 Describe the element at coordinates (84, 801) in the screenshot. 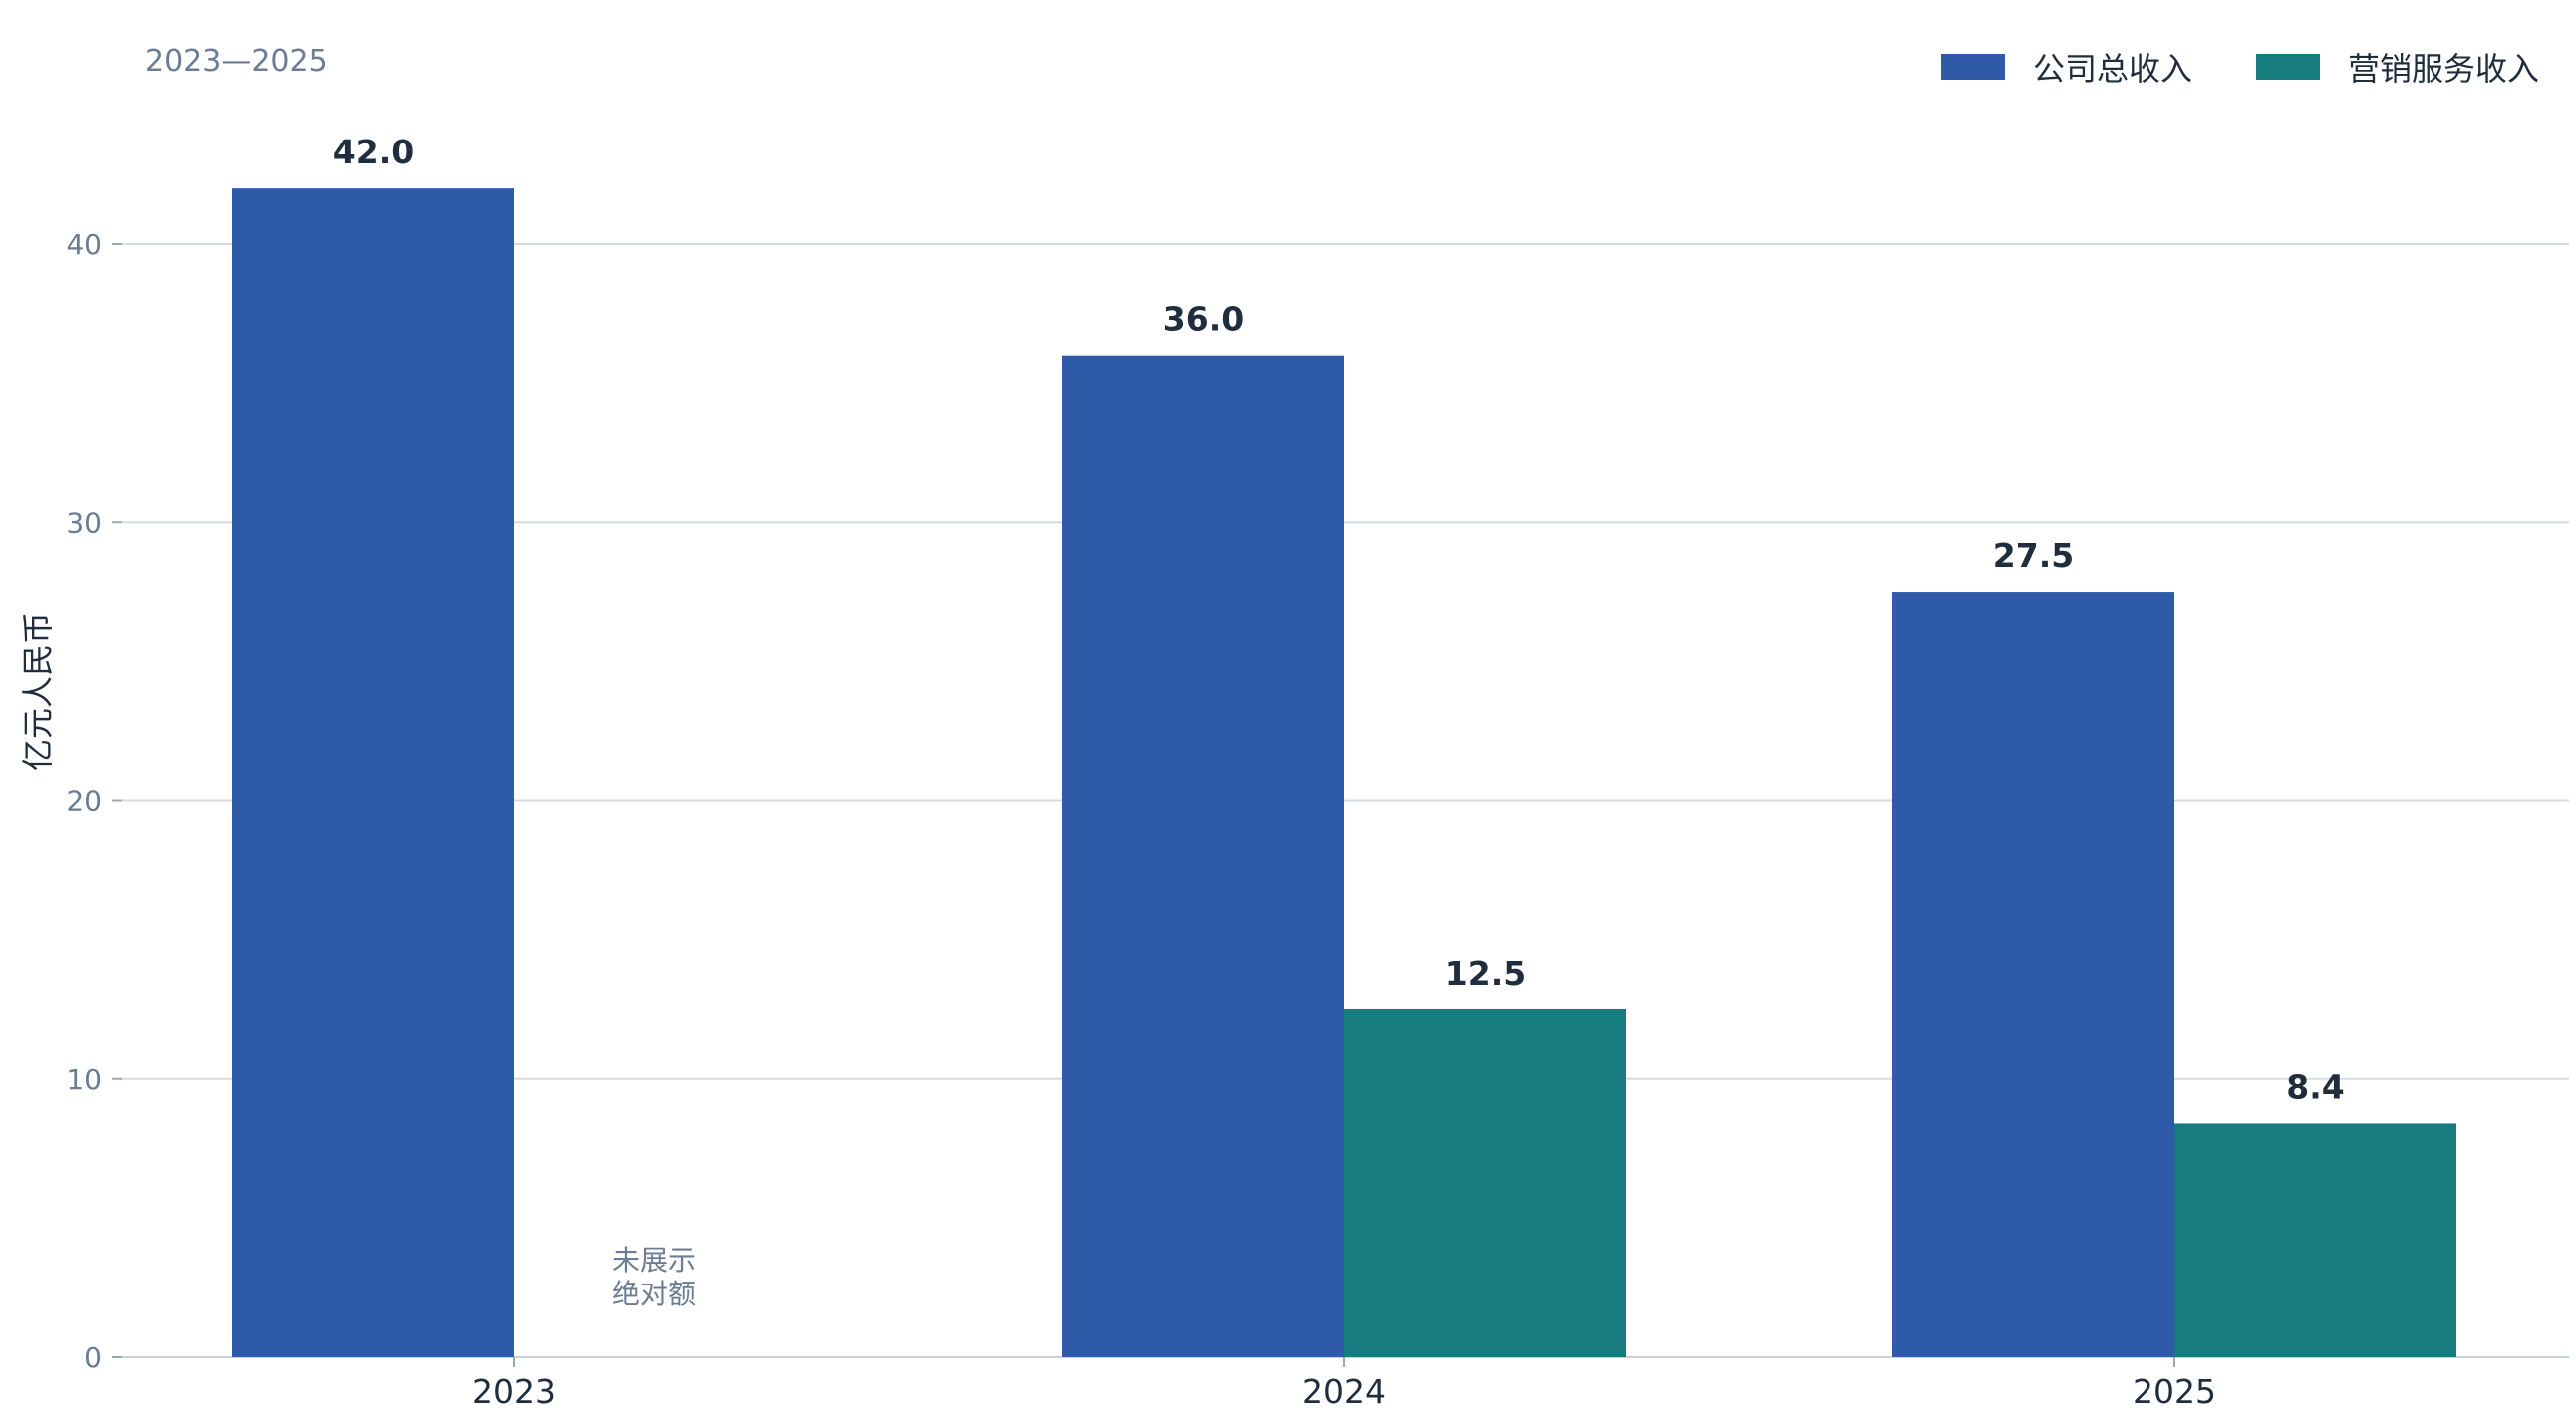

I see `y-tick-label-20: 20` at that location.